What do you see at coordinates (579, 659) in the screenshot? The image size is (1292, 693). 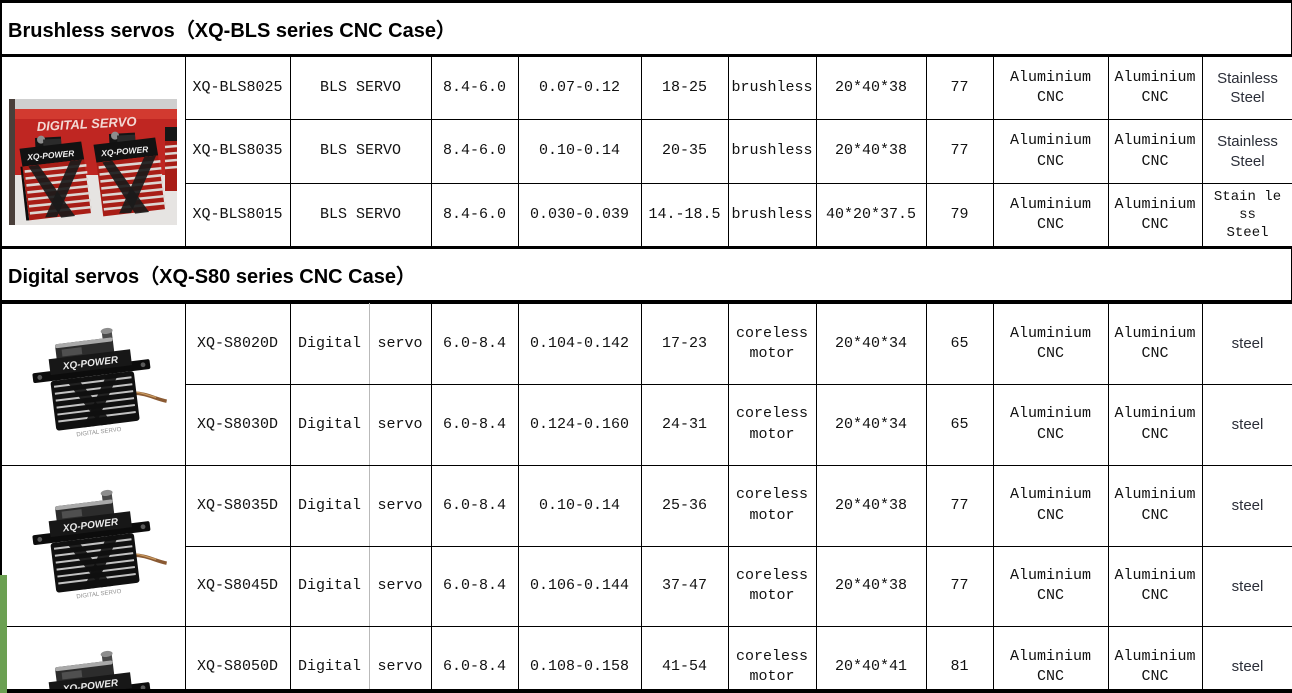 I see `cell-speed: 0.108-0.158` at bounding box center [579, 659].